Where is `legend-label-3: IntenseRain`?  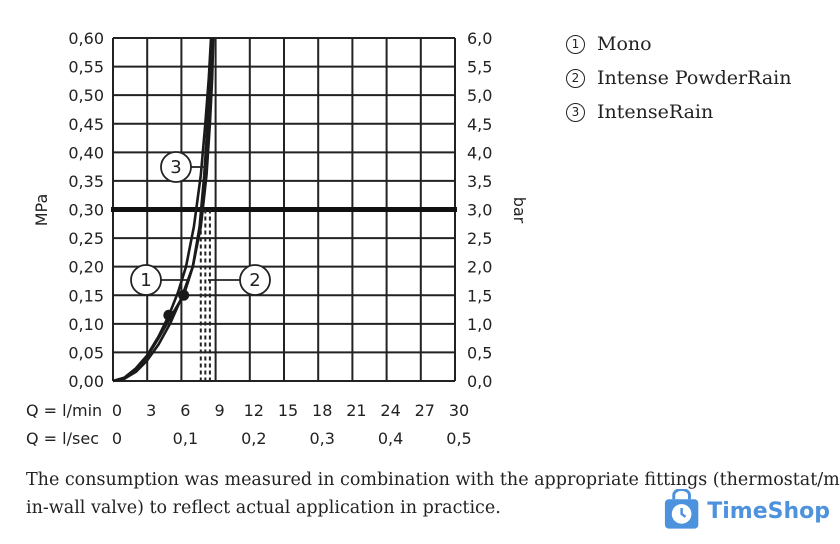
legend-label-3: IntenseRain is located at coordinates (655, 112).